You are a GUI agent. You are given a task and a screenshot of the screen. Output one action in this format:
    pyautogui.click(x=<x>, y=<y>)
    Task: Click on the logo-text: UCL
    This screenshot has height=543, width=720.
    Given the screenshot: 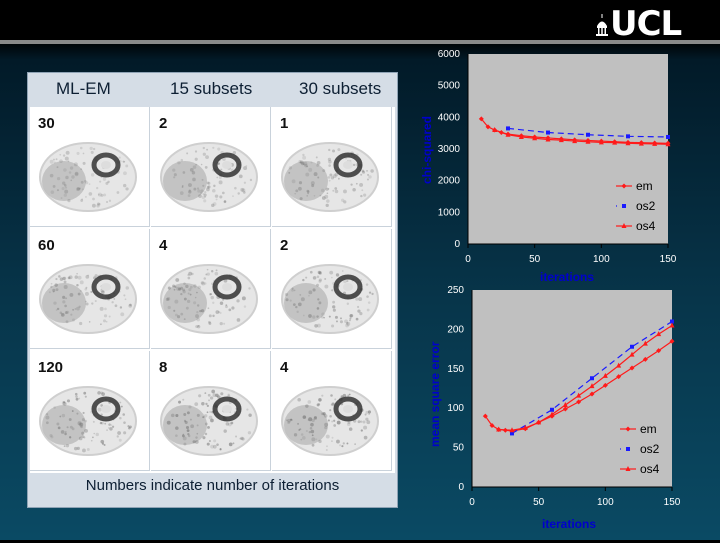 What is the action you would take?
    pyautogui.click(x=646, y=24)
    